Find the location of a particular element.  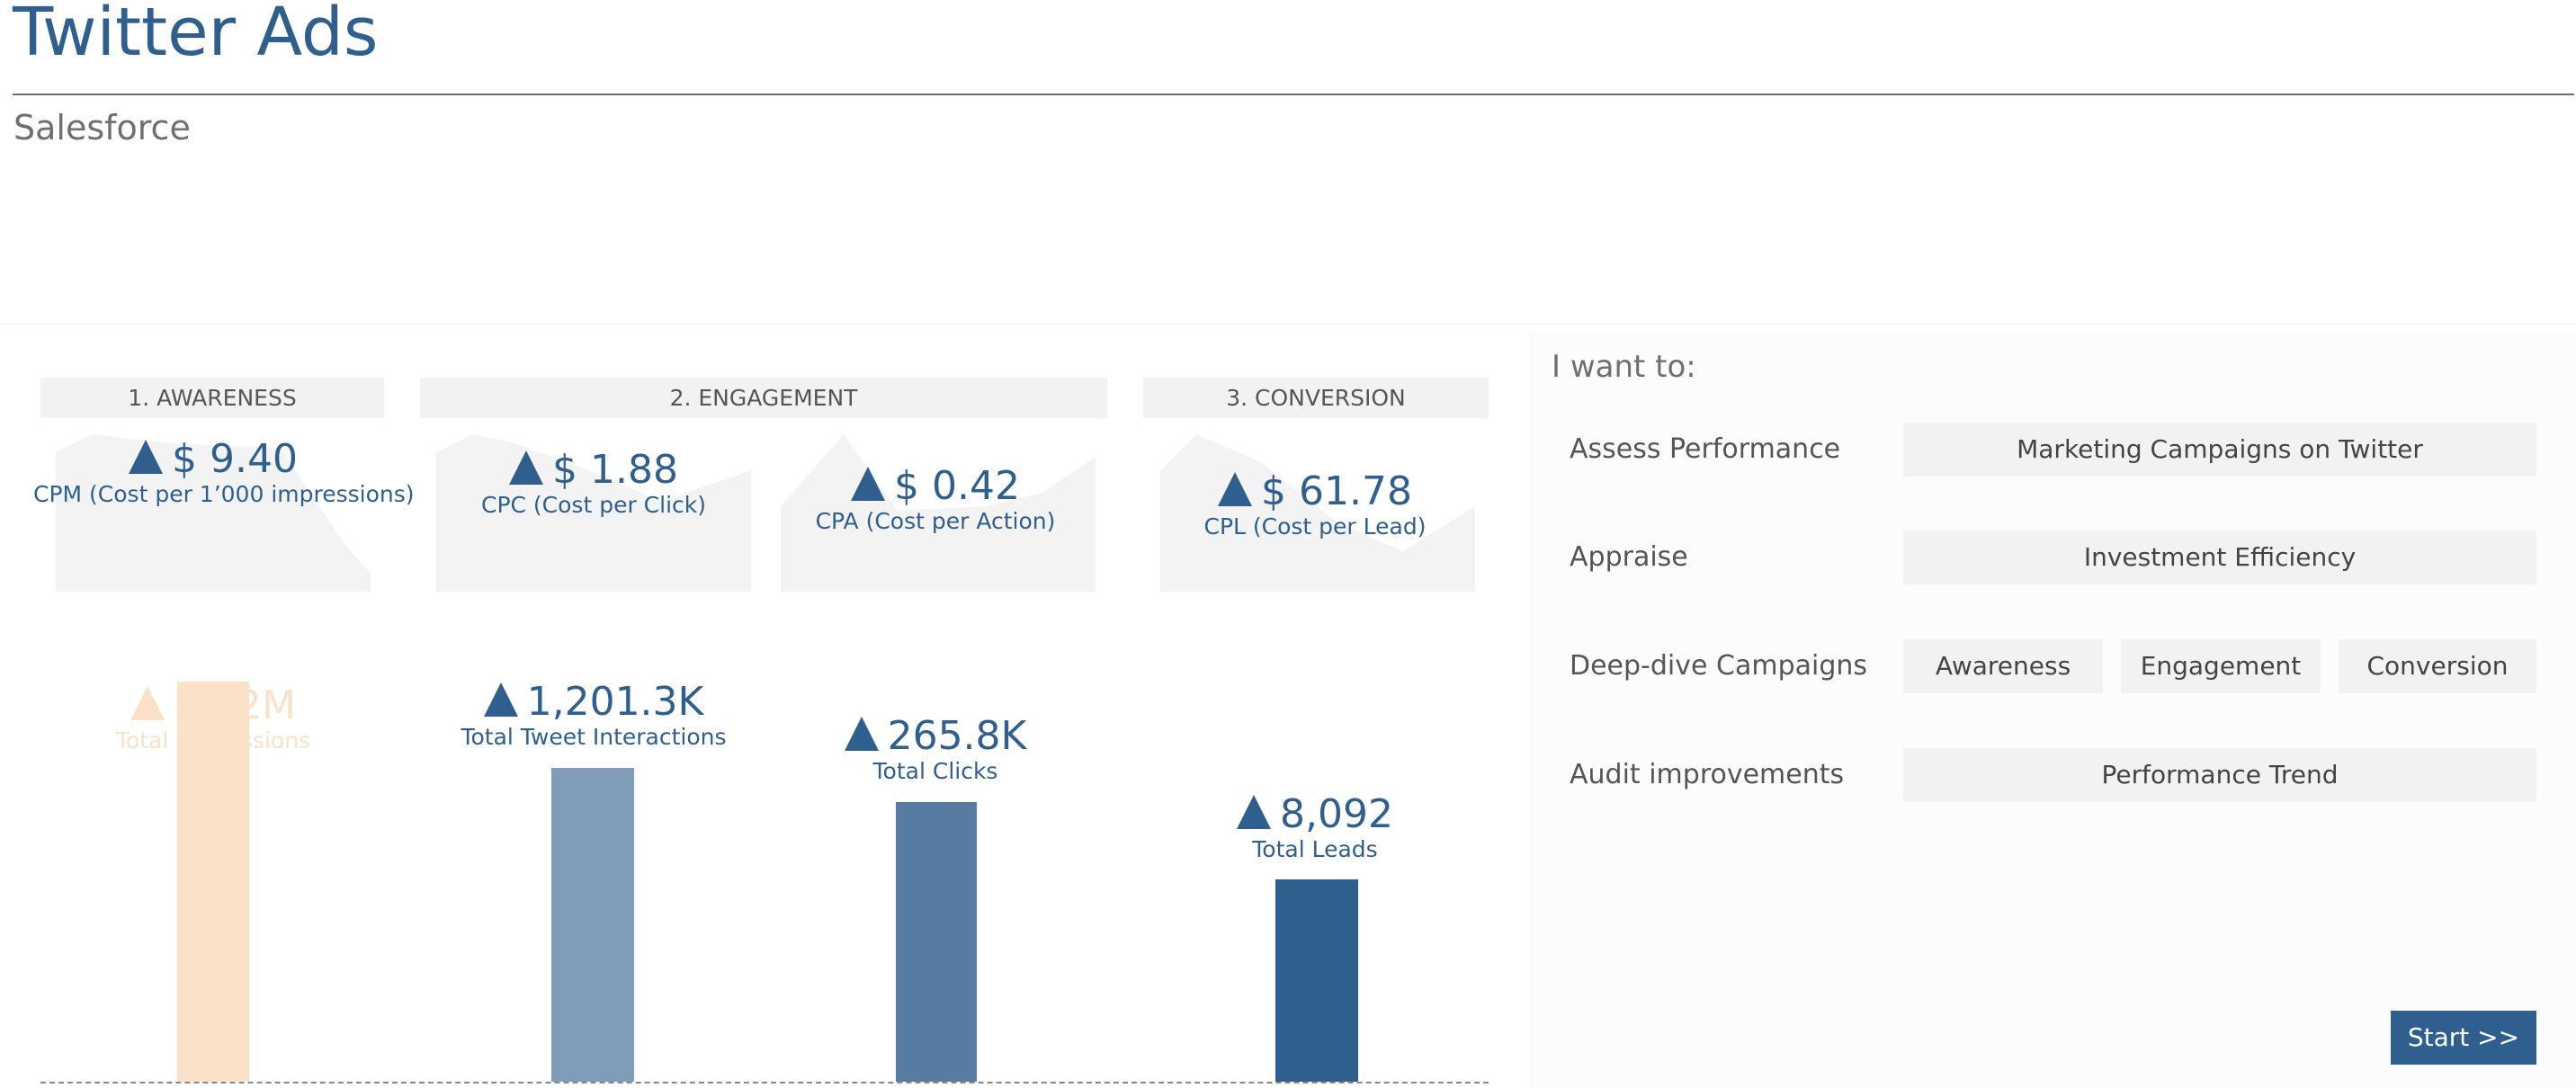

tweet-interactions-kpi: 1,201.3K Total Tweet Interactions is located at coordinates (594, 716).